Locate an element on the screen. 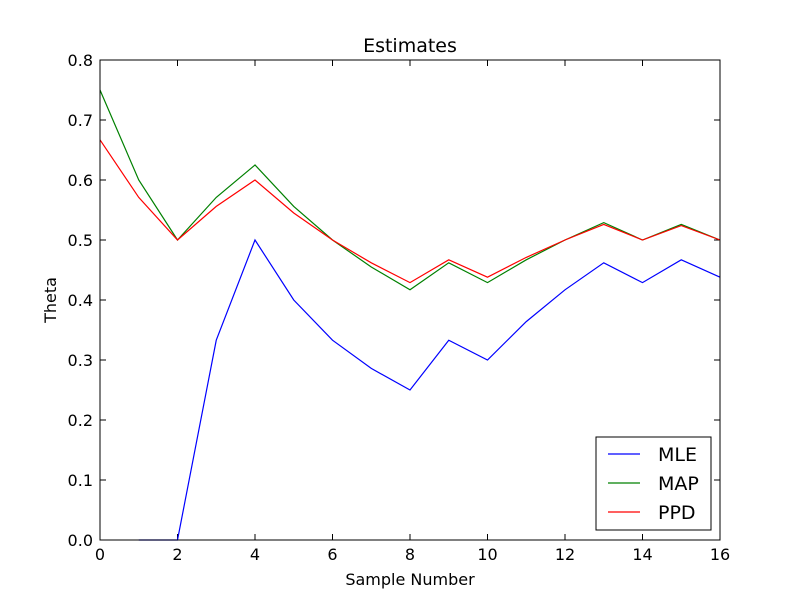 The image size is (800, 600). y-axis-label: Theta is located at coordinates (50, 300).